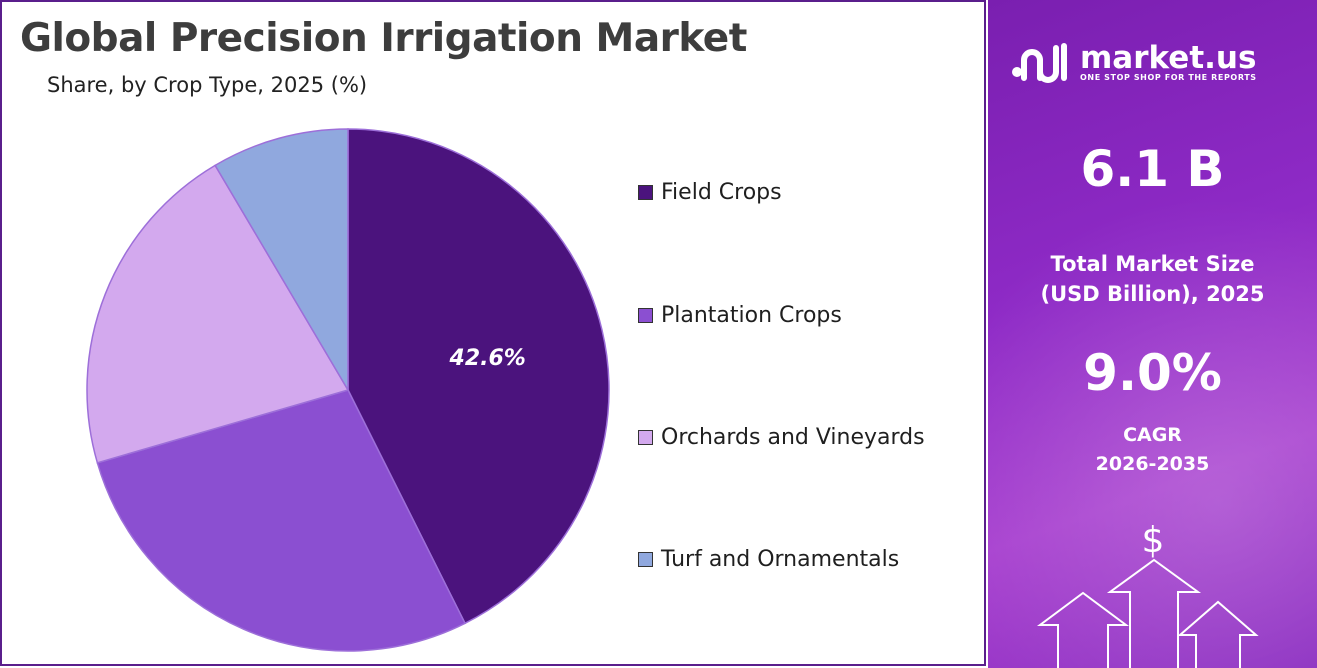  What do you see at coordinates (1152, 264) in the screenshot?
I see `market-size-label-line1: Total Market Size` at bounding box center [1152, 264].